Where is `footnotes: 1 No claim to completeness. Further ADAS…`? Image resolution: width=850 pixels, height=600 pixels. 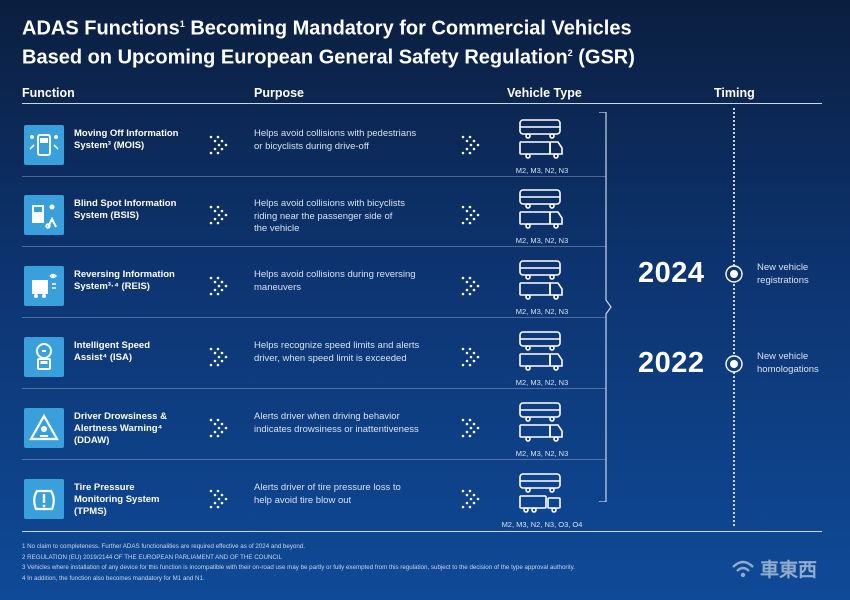
footnotes: 1 No claim to completeness. Further ADAS… is located at coordinates (372, 563).